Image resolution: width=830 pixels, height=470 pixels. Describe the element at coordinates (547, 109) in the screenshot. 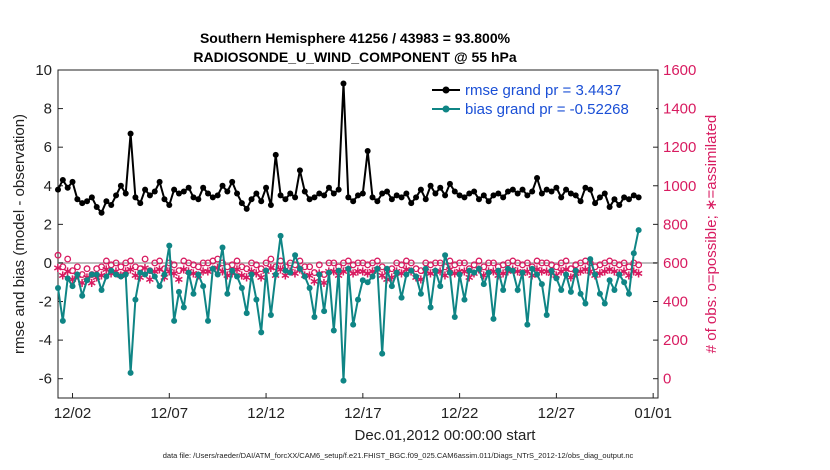

I see `legend-bias-label: bias grand pr = -0.52268` at that location.